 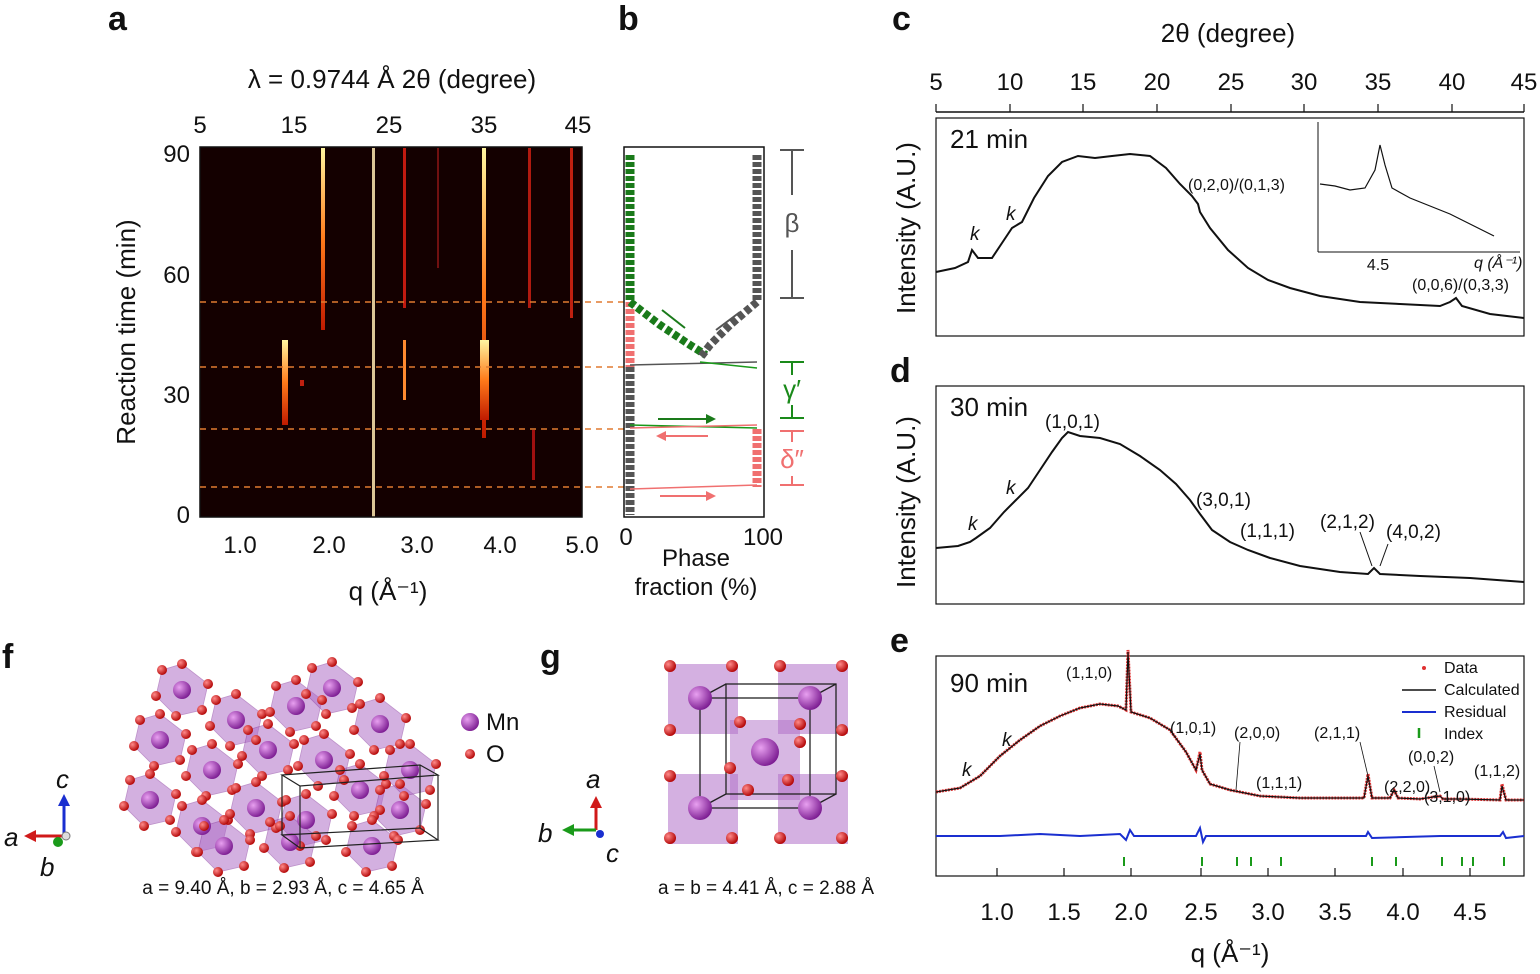 I want to click on annot-hkl: (2,2,0), so click(x=1407, y=787).